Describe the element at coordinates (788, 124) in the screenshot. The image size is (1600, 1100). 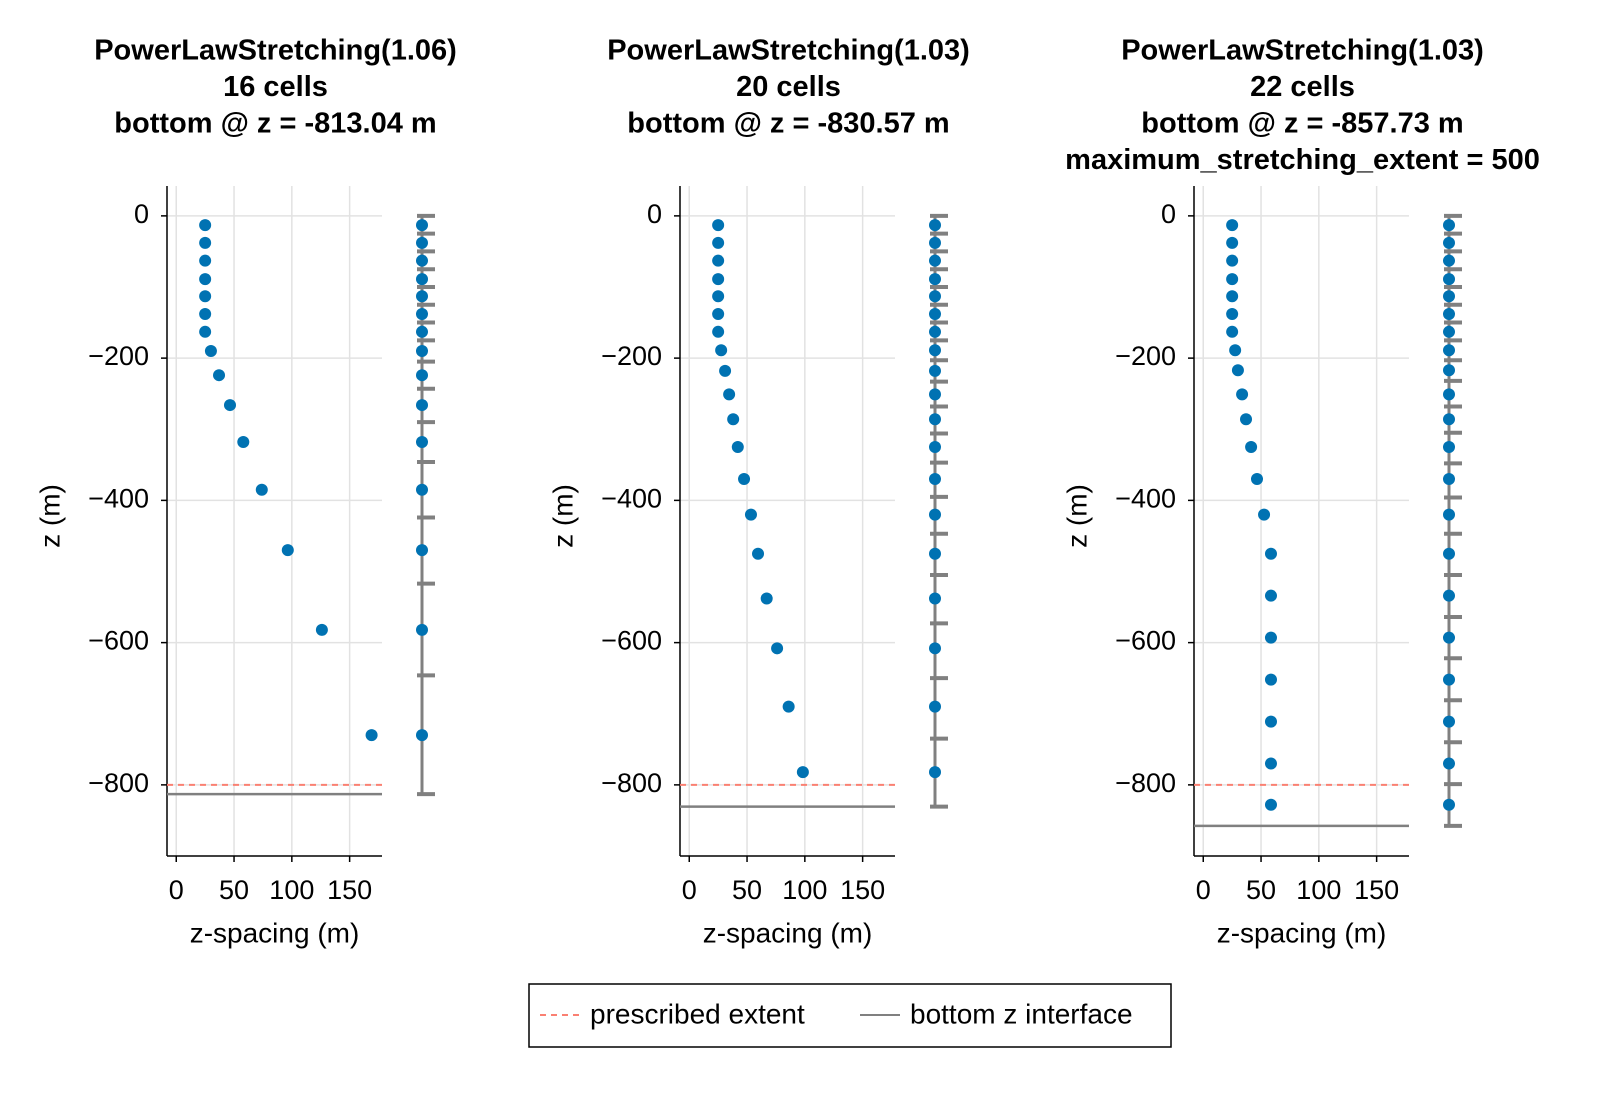
I see `chart-title: bottom @ z = -830.57 m` at that location.